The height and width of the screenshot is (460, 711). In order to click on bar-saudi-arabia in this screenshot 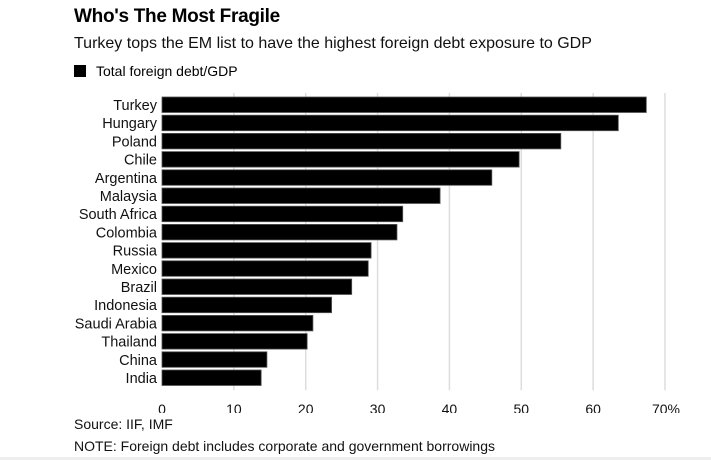, I will do `click(237, 323)`.